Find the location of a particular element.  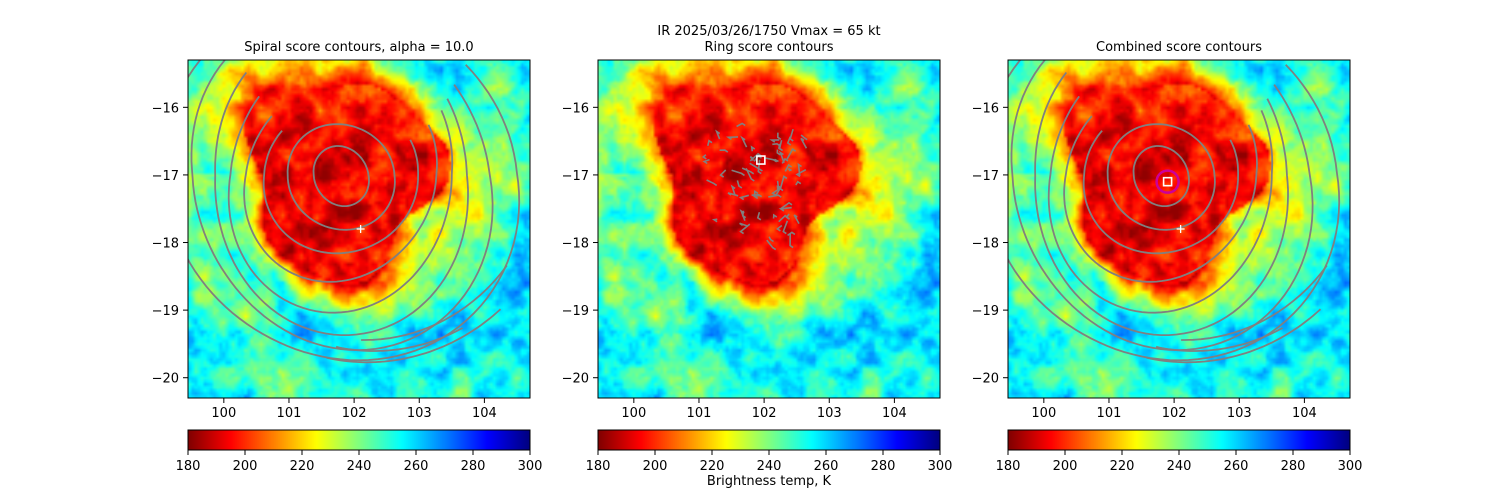

panel-title: Ring score contours is located at coordinates (768, 47).